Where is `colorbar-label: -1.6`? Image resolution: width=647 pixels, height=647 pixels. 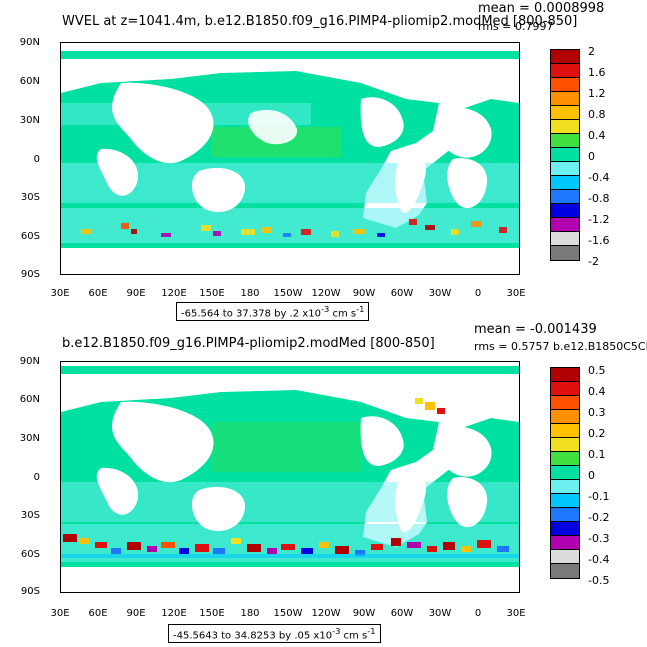 colorbar-label: -1.6 is located at coordinates (599, 240).